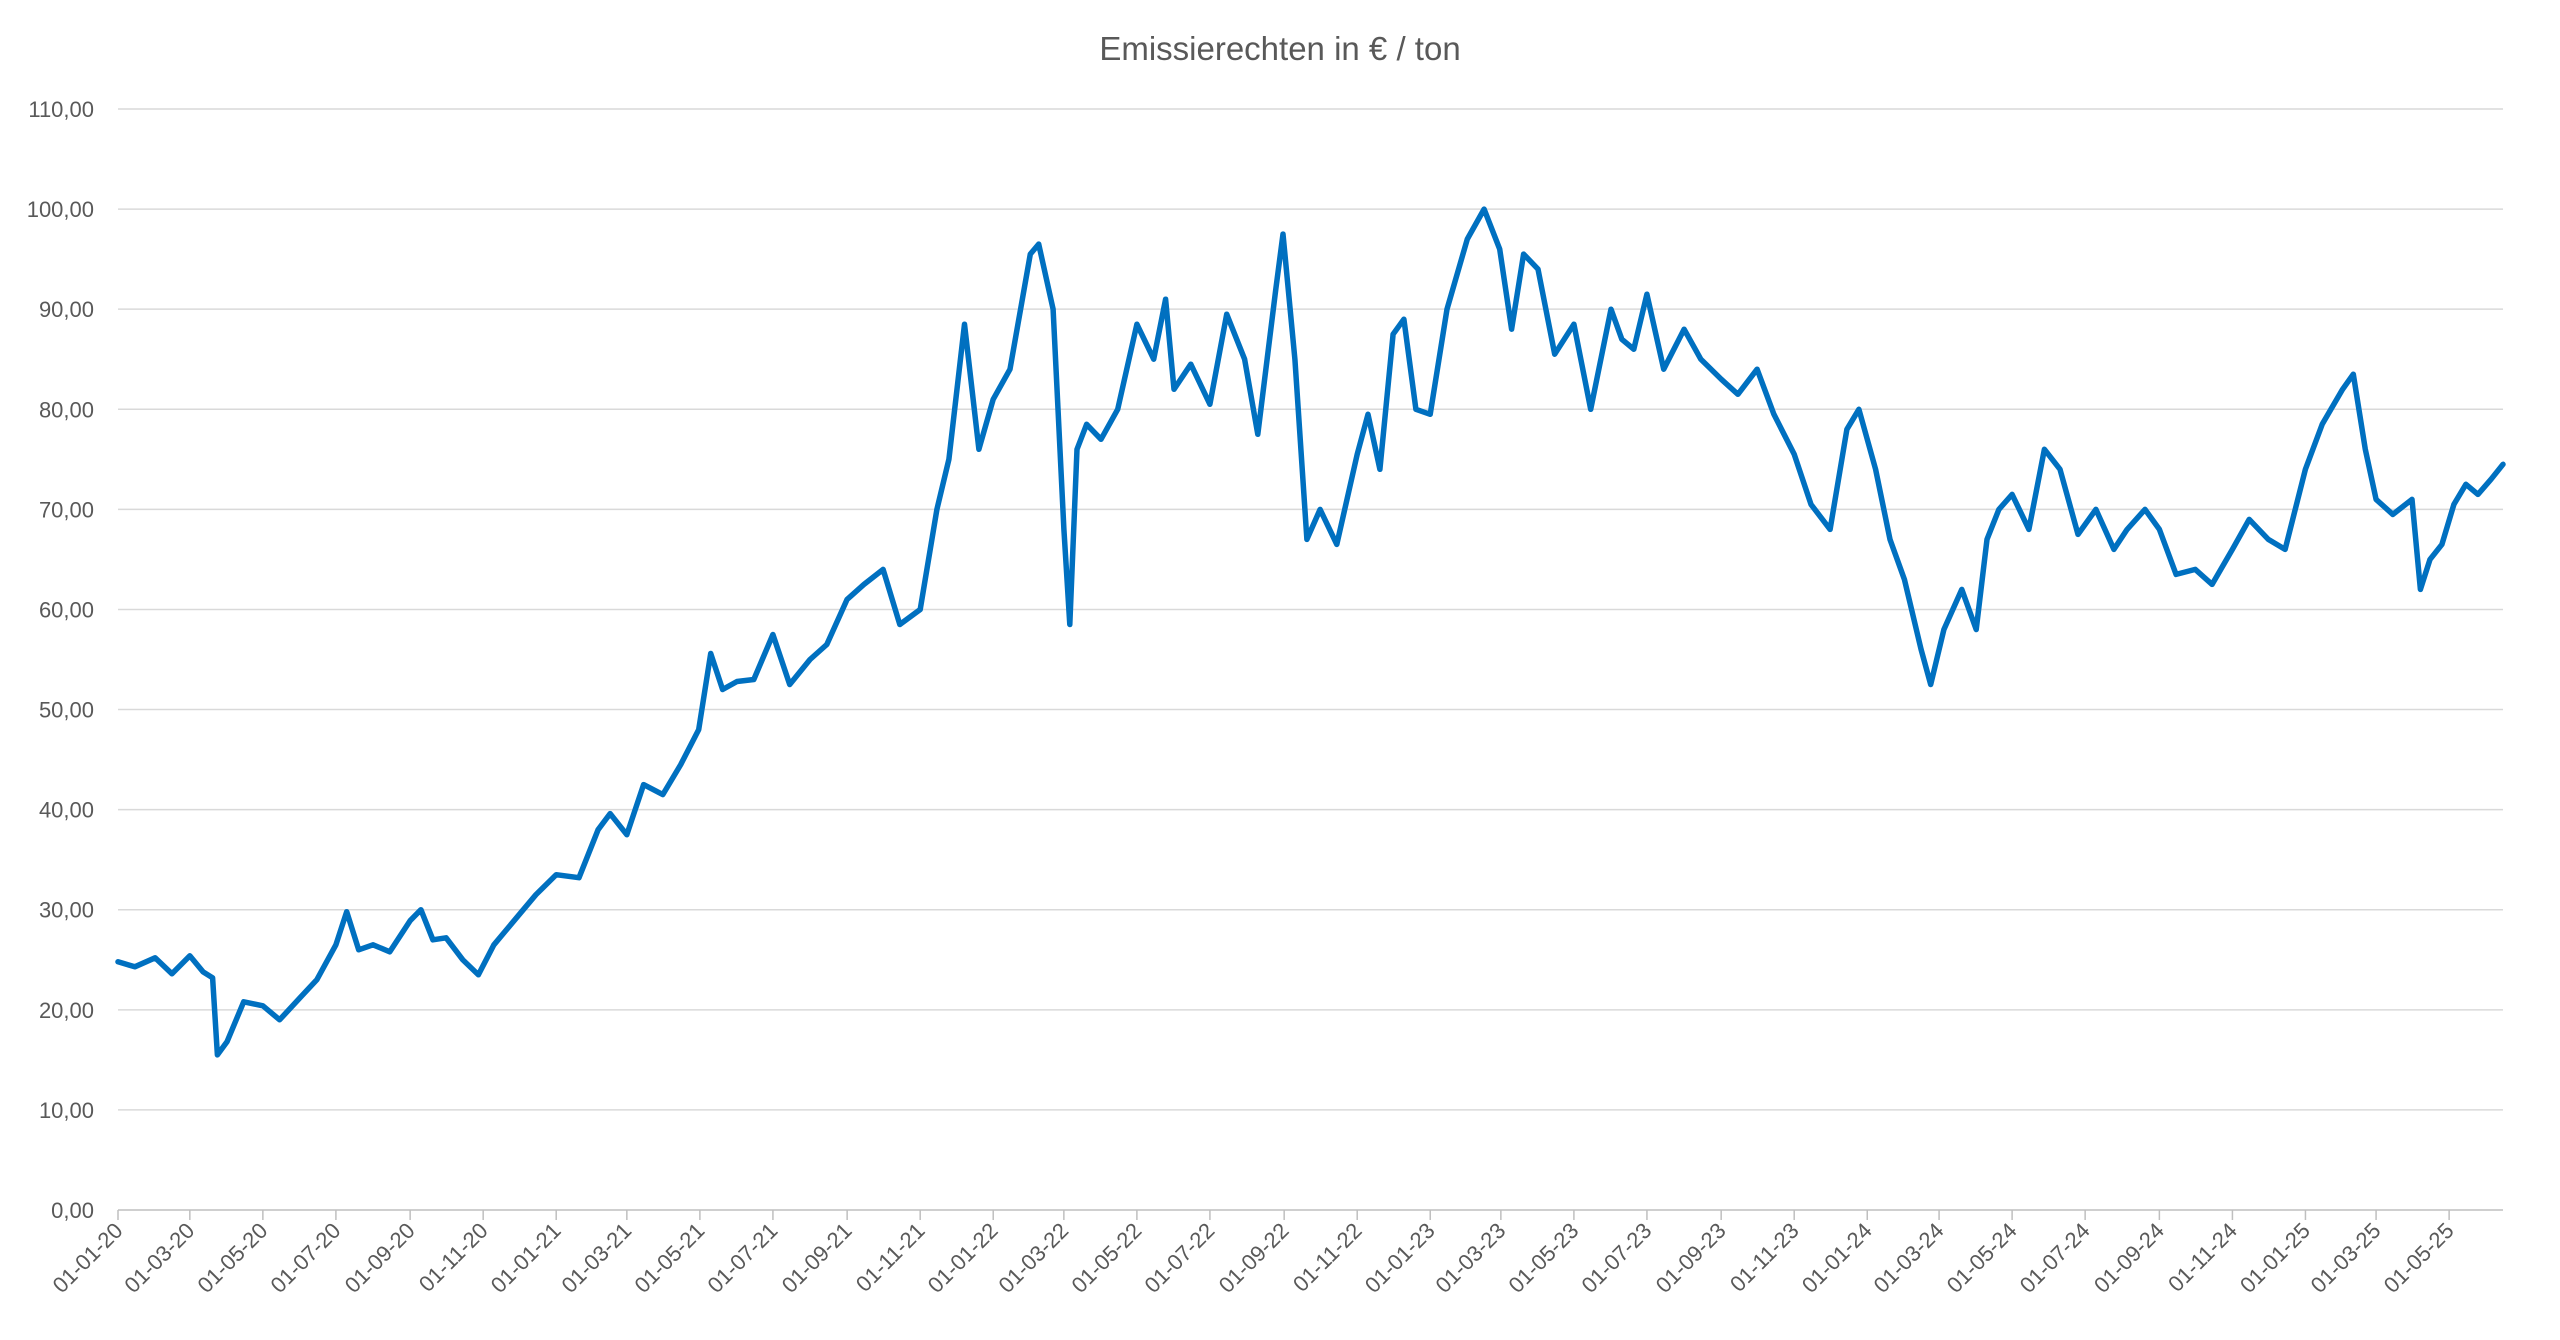 Image resolution: width=2560 pixels, height=1340 pixels. I want to click on y-tick-label: 110,00, so click(61, 109).